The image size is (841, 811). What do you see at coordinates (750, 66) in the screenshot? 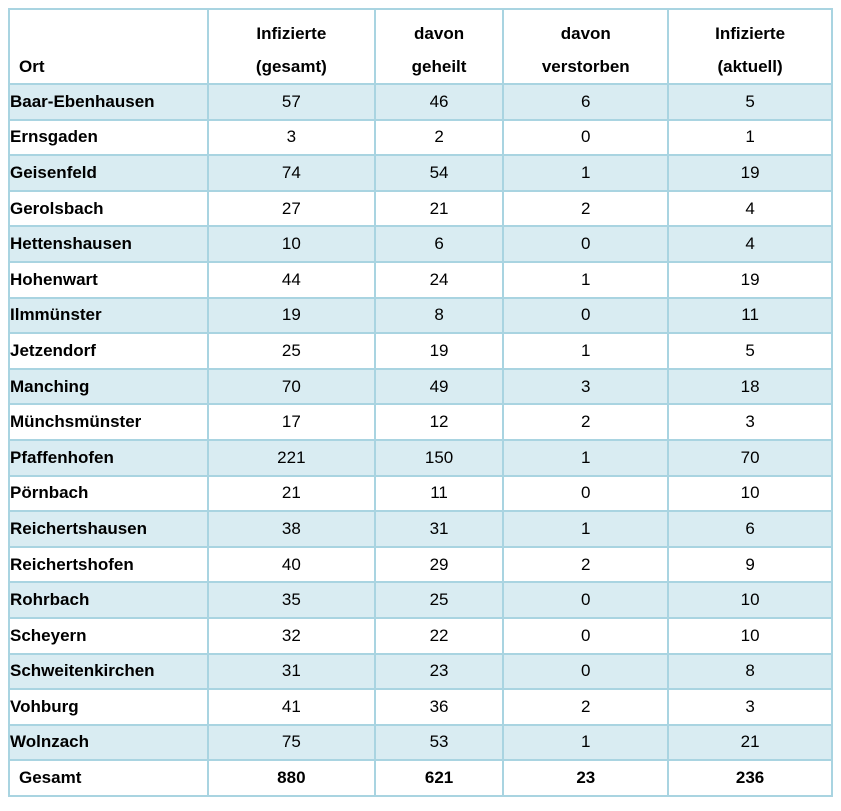
I see `header-line: (aktuell)` at bounding box center [750, 66].